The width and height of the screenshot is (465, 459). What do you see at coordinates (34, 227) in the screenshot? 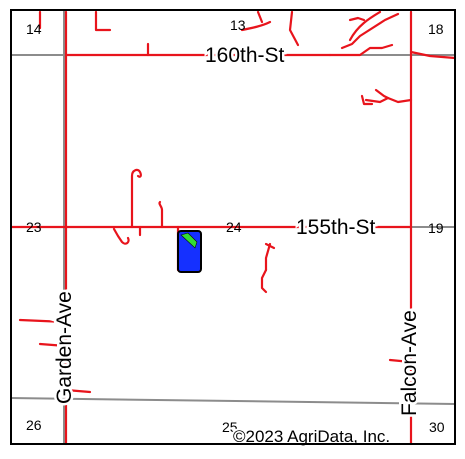
I see `section-number-23: 23` at bounding box center [34, 227].